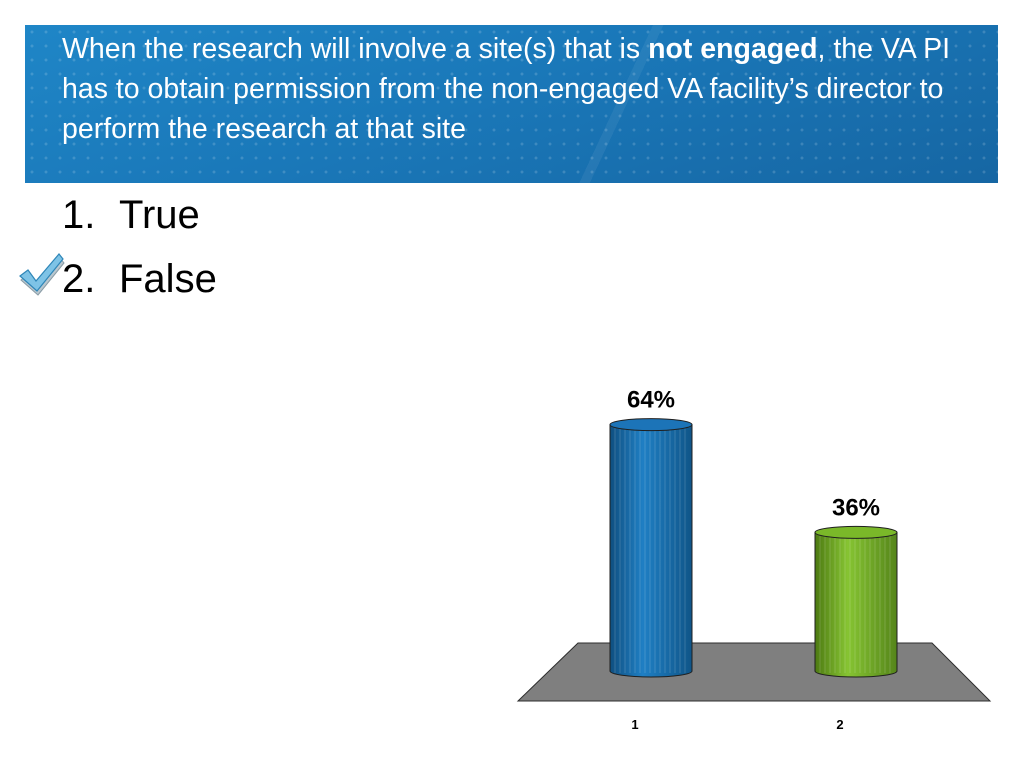 The image size is (1024, 768). I want to click on answer-number: 2., so click(79, 279).